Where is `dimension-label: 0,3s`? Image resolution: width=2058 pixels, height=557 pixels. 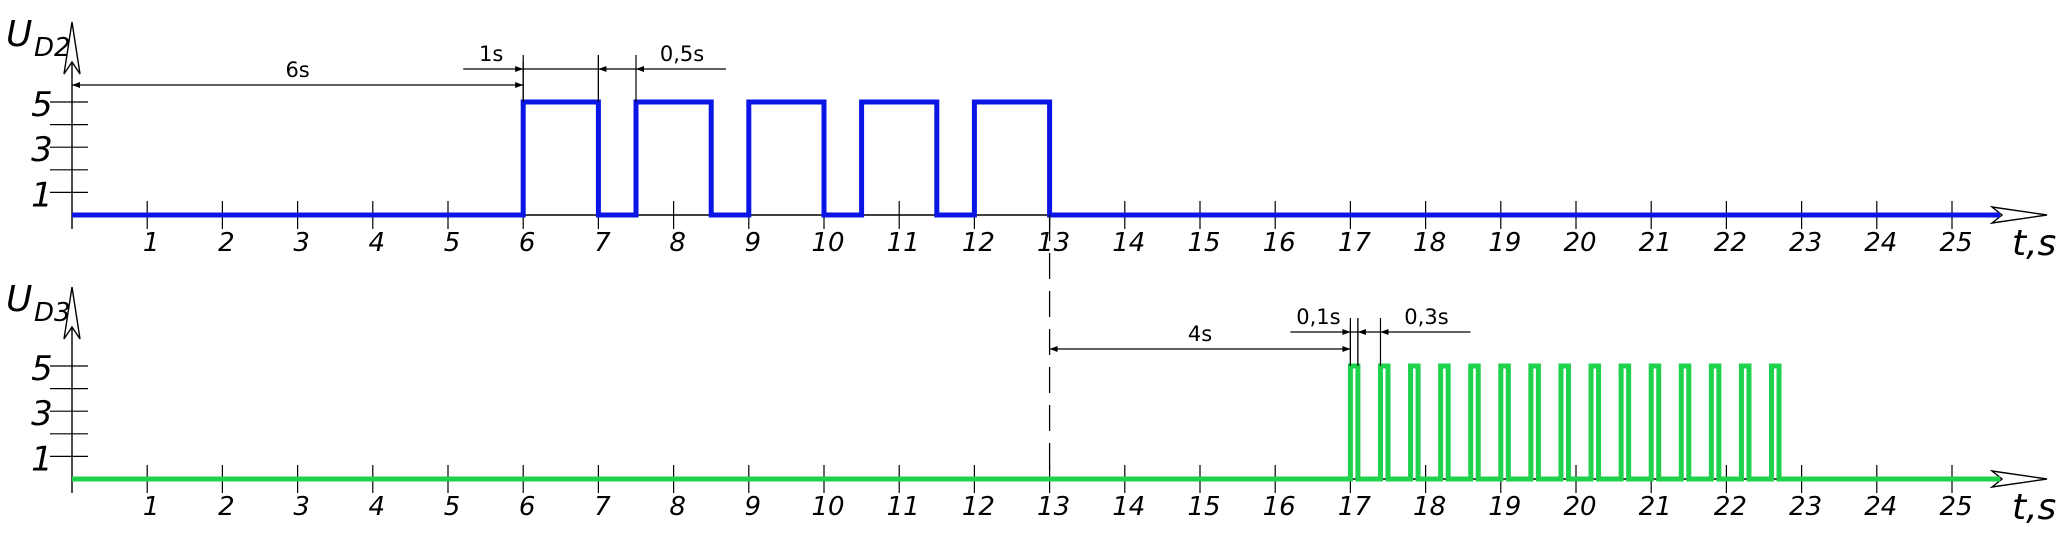
dimension-label: 0,3s is located at coordinates (1426, 317).